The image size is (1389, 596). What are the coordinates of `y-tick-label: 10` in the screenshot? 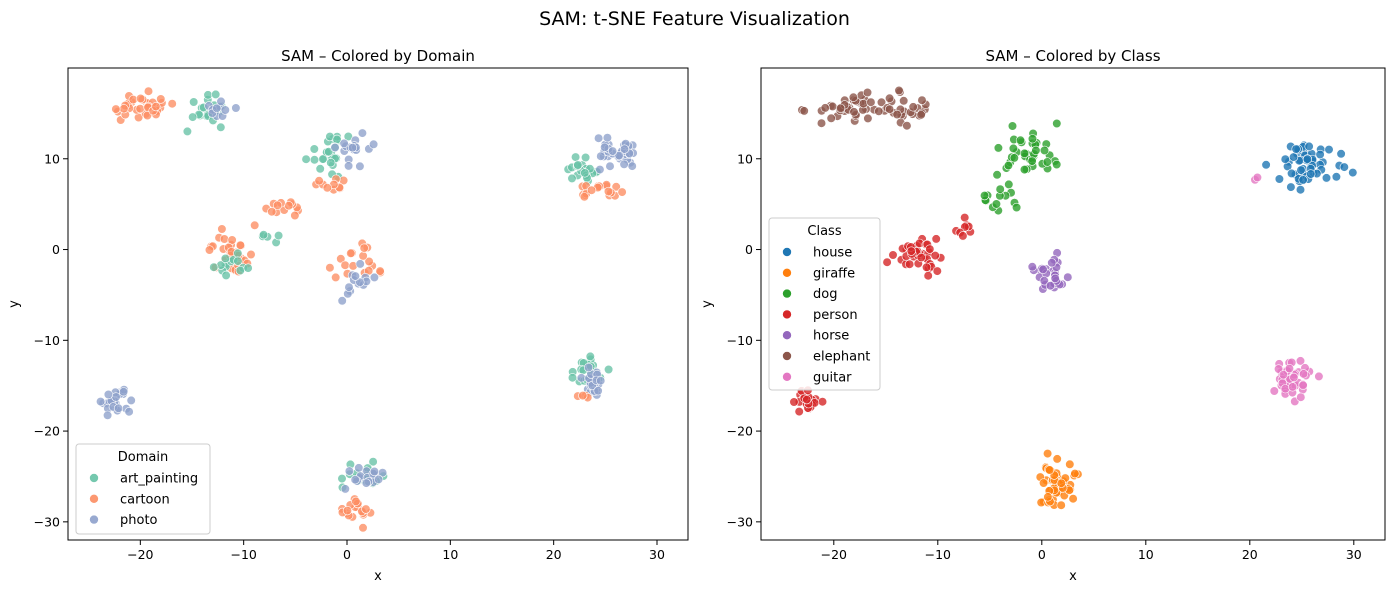 It's located at (745, 158).